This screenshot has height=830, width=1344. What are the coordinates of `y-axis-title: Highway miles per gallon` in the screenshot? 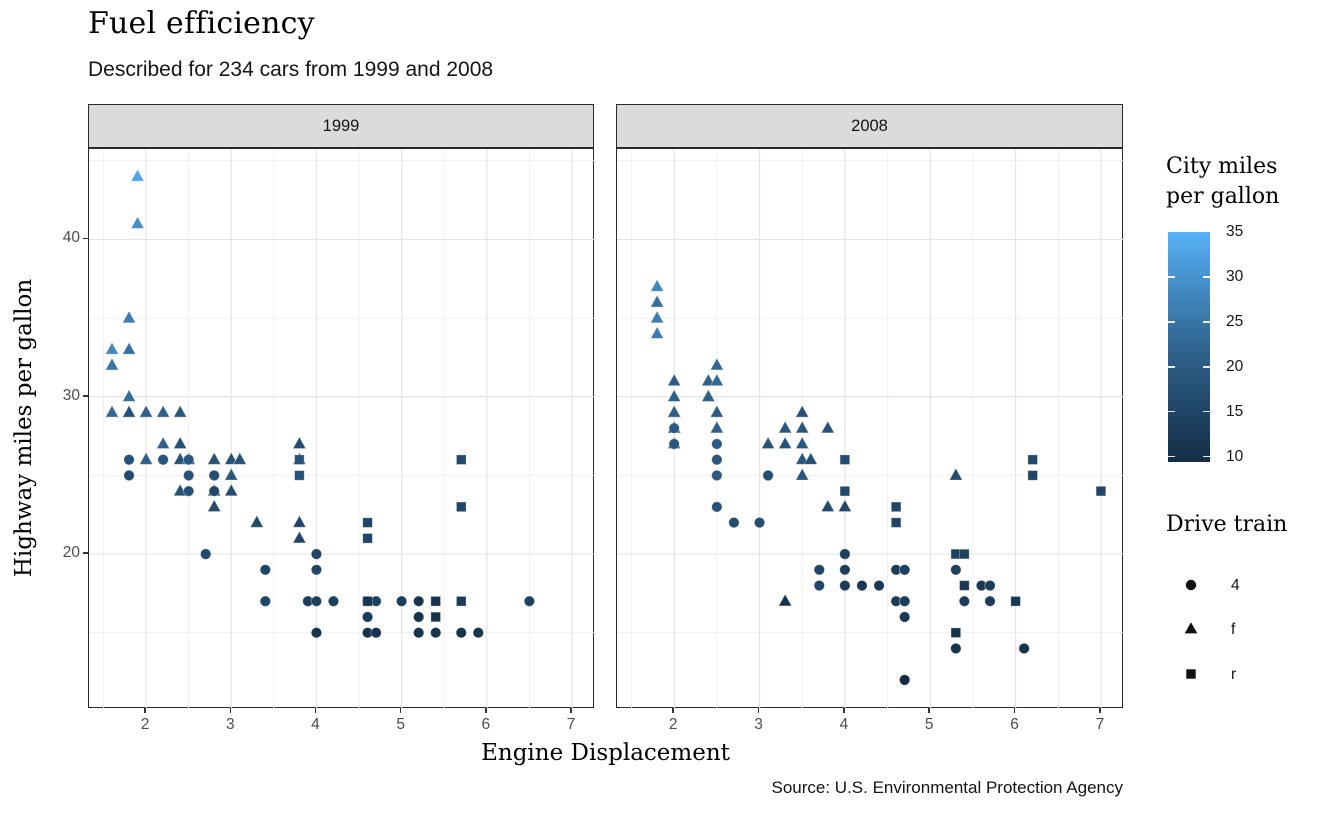 It's located at (24, 428).